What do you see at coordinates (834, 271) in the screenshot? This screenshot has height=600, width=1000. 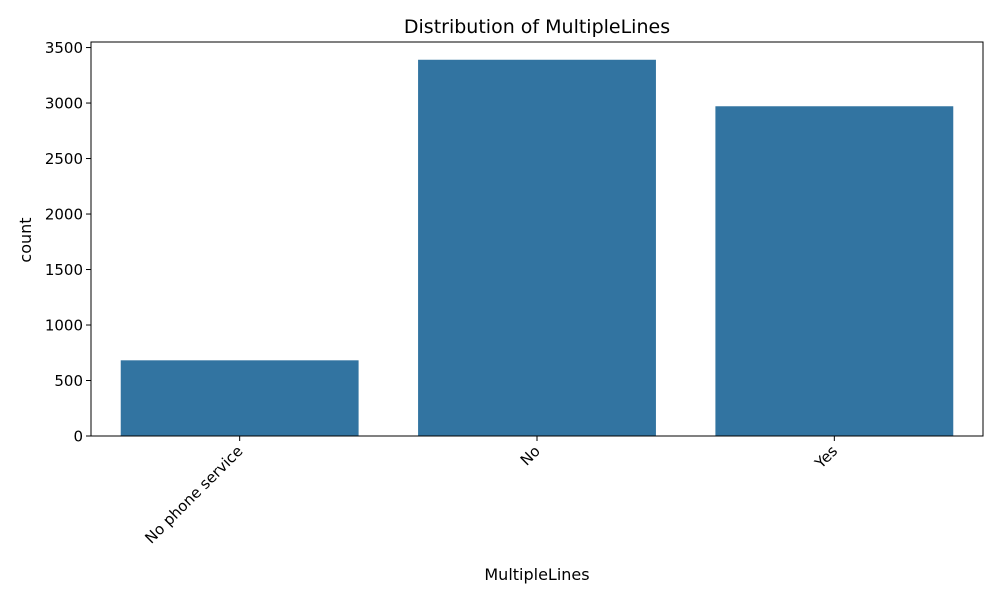 I see `bar-yes` at bounding box center [834, 271].